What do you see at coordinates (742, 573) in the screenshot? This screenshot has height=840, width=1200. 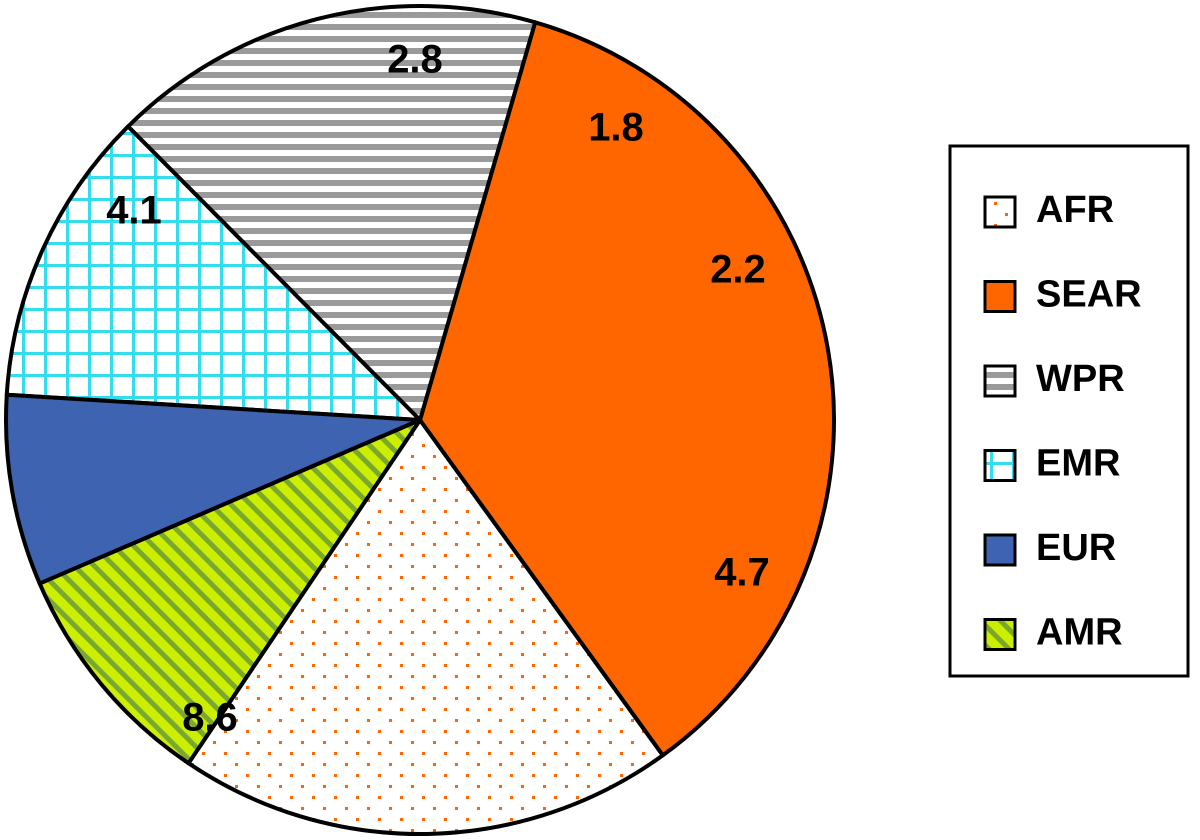 I see `slice-label-afr: 4.7` at bounding box center [742, 573].